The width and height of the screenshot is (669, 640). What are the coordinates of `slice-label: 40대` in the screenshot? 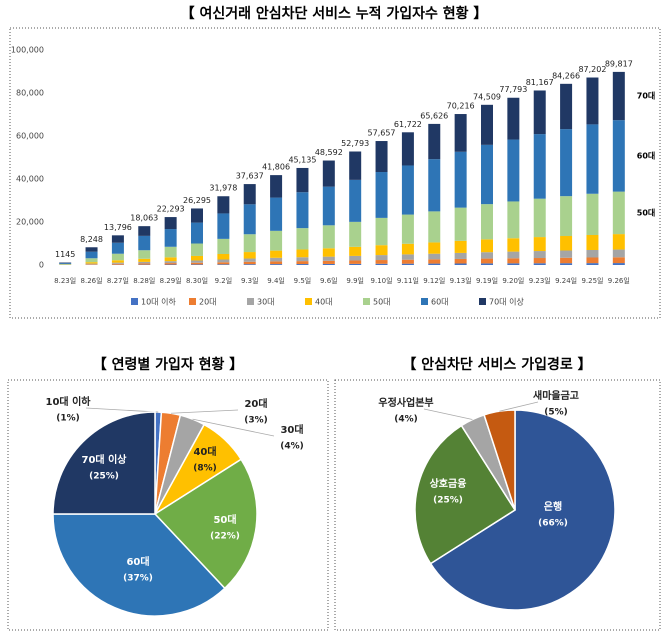 It's located at (204, 451).